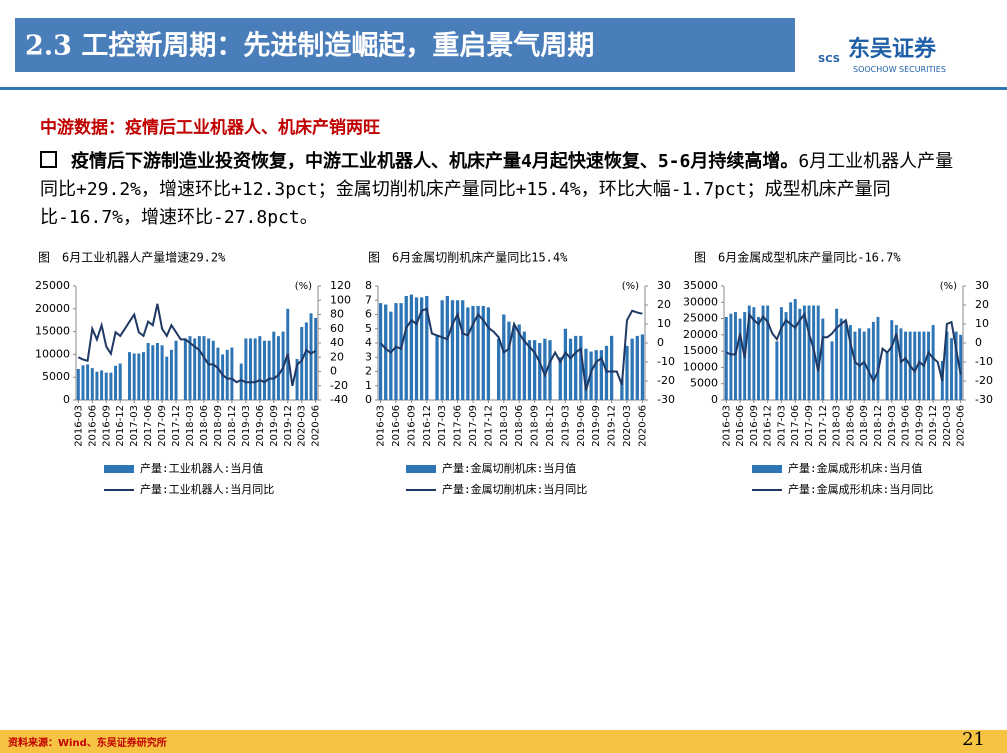  I want to click on y2-tick-label: 80, so click(337, 314).